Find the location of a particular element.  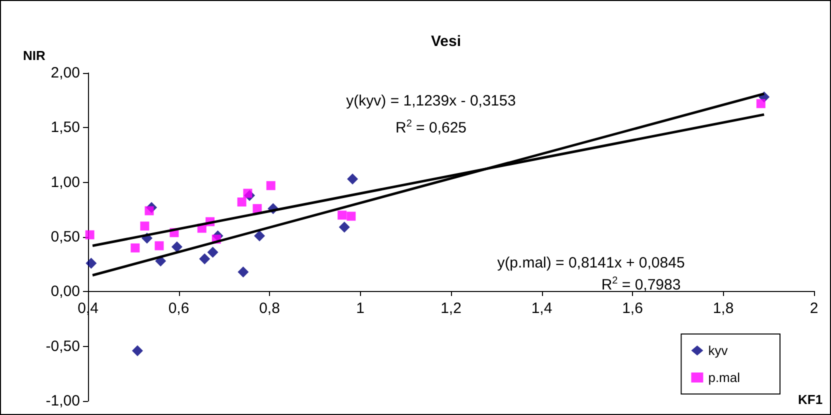

x-tick-label: 0,8 is located at coordinates (269, 308).